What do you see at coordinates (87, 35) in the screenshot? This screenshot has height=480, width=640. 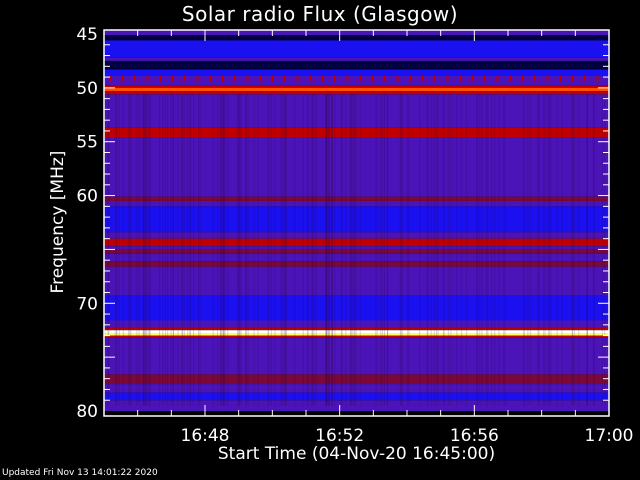 I see `y-tick-label: 45` at bounding box center [87, 35].